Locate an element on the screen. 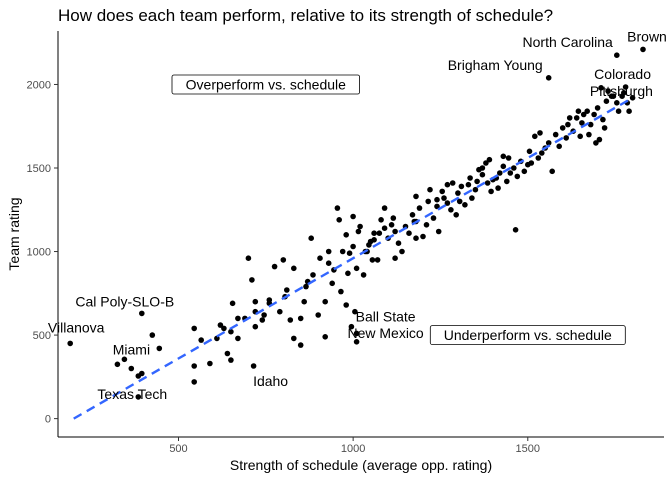 The width and height of the screenshot is (672, 480). x-tick-label: 500 is located at coordinates (178, 449).